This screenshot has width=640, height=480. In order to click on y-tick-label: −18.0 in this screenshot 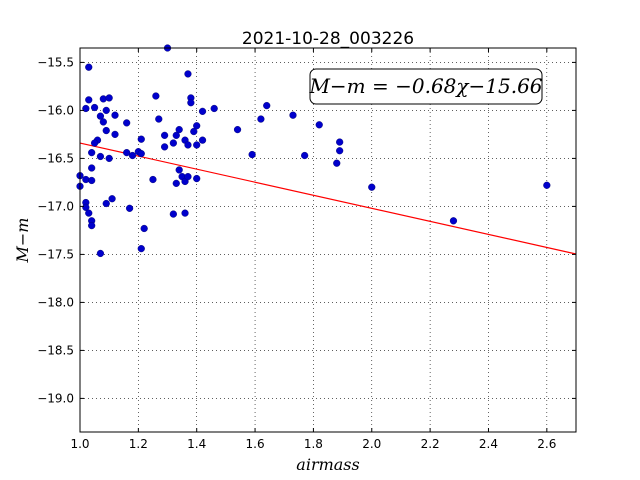, I will do `click(55, 302)`.